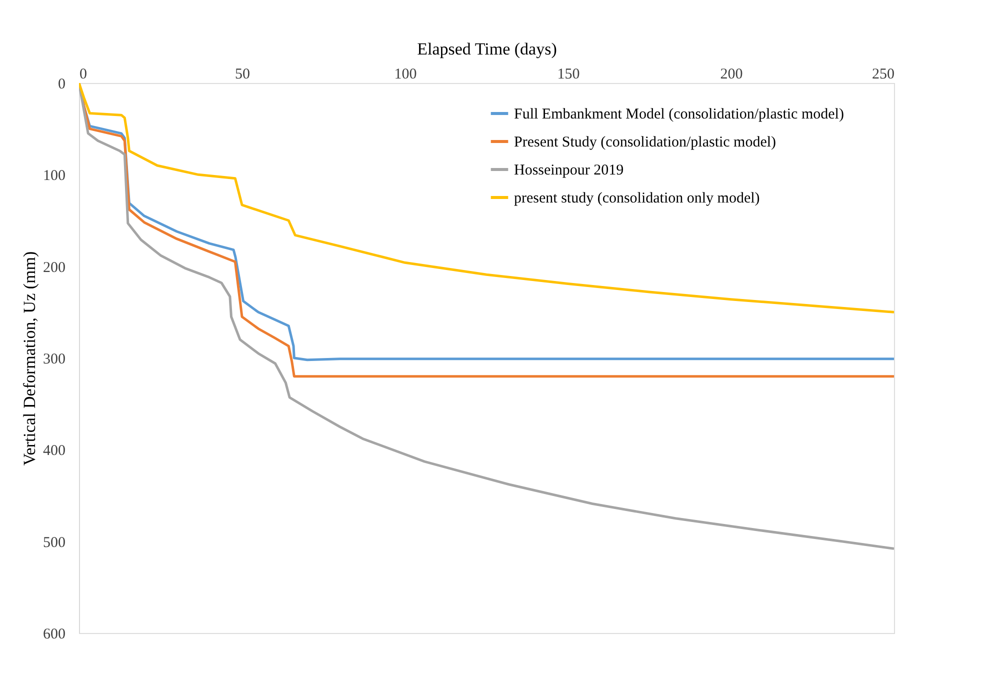  I want to click on y-tick-label: 200, so click(54, 268).